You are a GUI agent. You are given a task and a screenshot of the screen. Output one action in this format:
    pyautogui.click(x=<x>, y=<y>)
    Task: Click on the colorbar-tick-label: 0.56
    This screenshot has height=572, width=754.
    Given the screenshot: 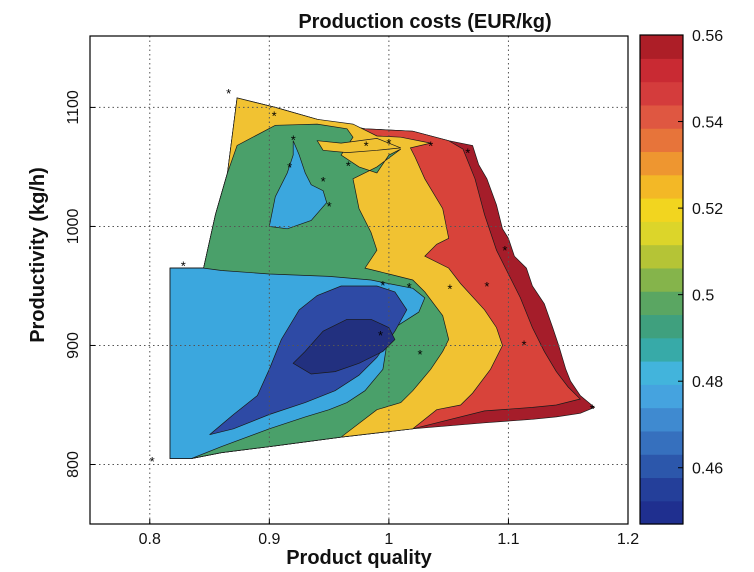 What is the action you would take?
    pyautogui.click(x=707, y=36)
    